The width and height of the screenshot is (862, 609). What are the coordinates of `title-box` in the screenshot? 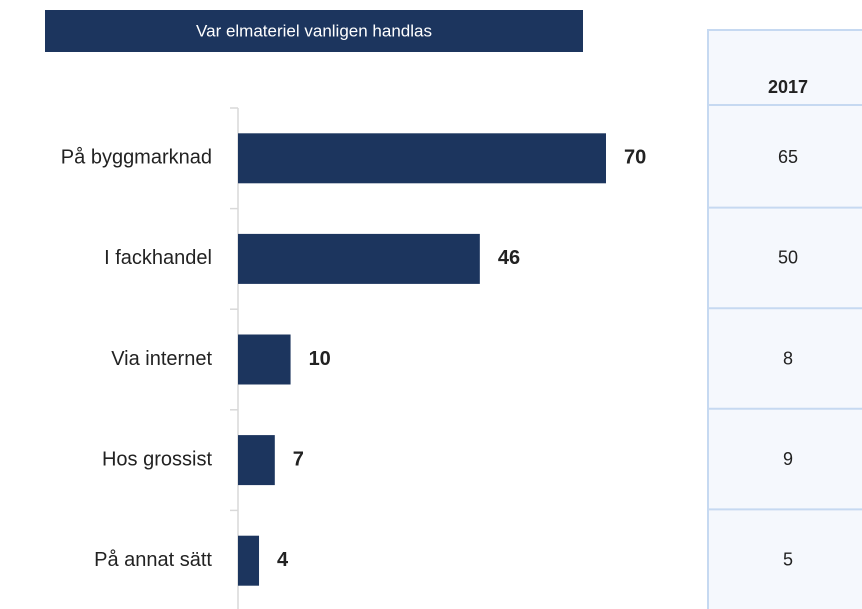 It's located at (314, 31).